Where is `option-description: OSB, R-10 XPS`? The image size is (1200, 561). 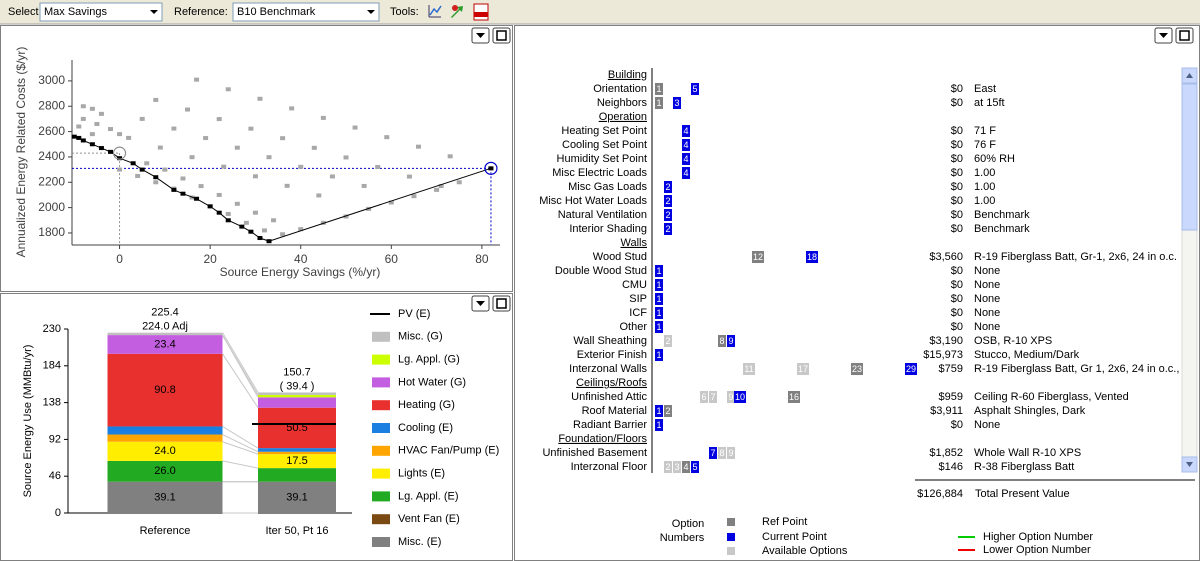
option-description: OSB, R-10 XPS is located at coordinates (1013, 341).